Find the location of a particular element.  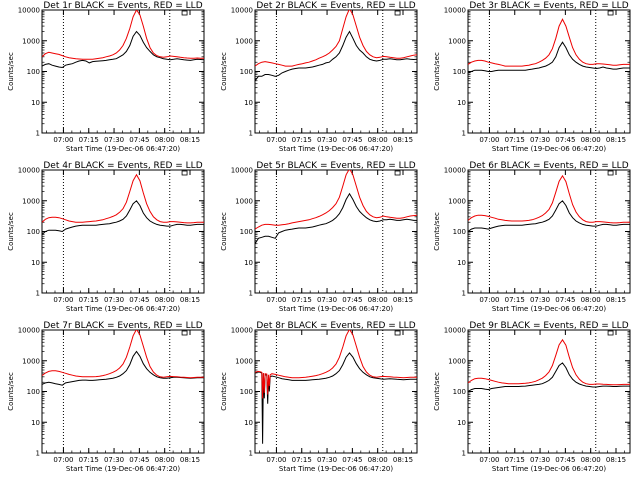

chart-title: Det 9r BLACK = Events, RED = LLD is located at coordinates (548, 326).